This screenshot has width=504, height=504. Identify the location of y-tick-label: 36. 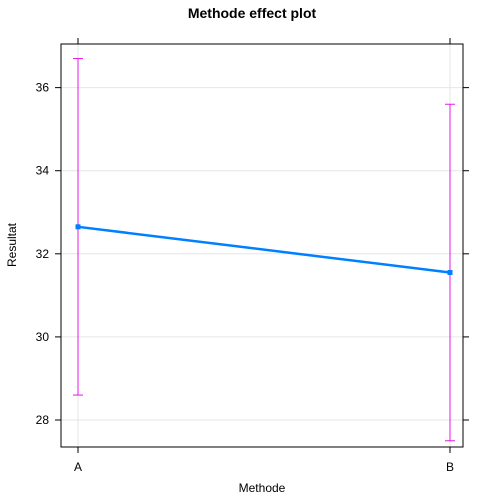
(43, 88).